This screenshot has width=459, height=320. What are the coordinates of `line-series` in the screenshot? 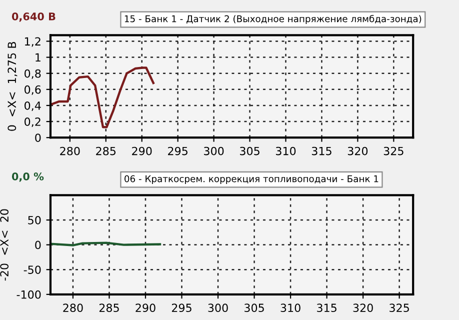 It's located at (102, 97).